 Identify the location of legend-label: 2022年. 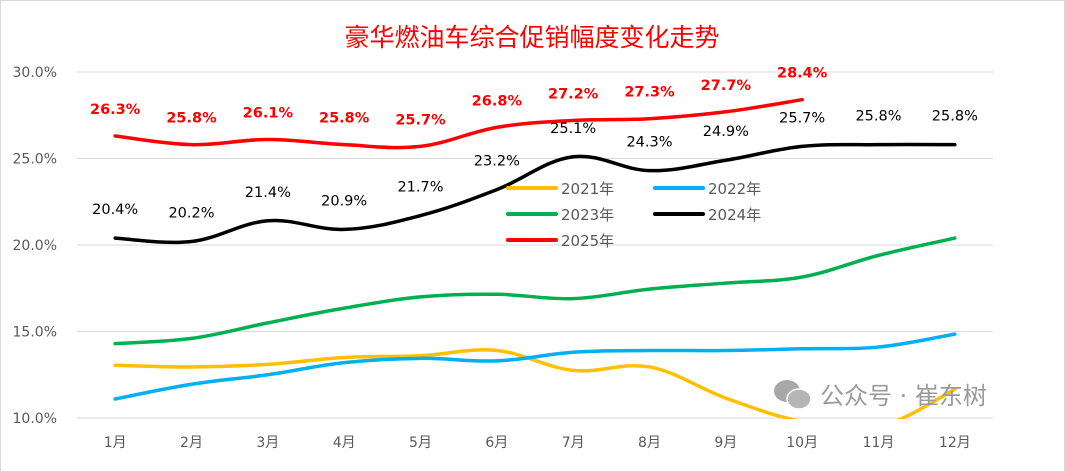
(734, 189).